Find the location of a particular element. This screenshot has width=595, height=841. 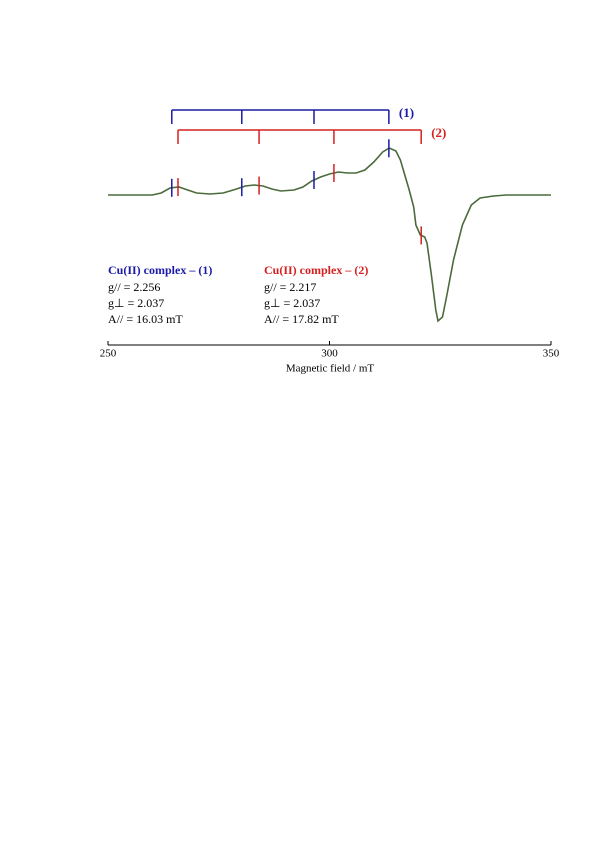

x-tick-label: 350 is located at coordinates (551, 354).